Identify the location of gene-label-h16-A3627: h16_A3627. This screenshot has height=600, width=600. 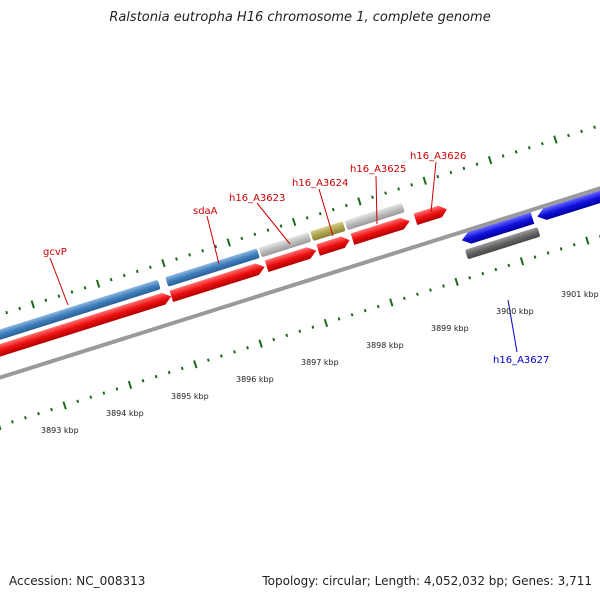
(521, 360).